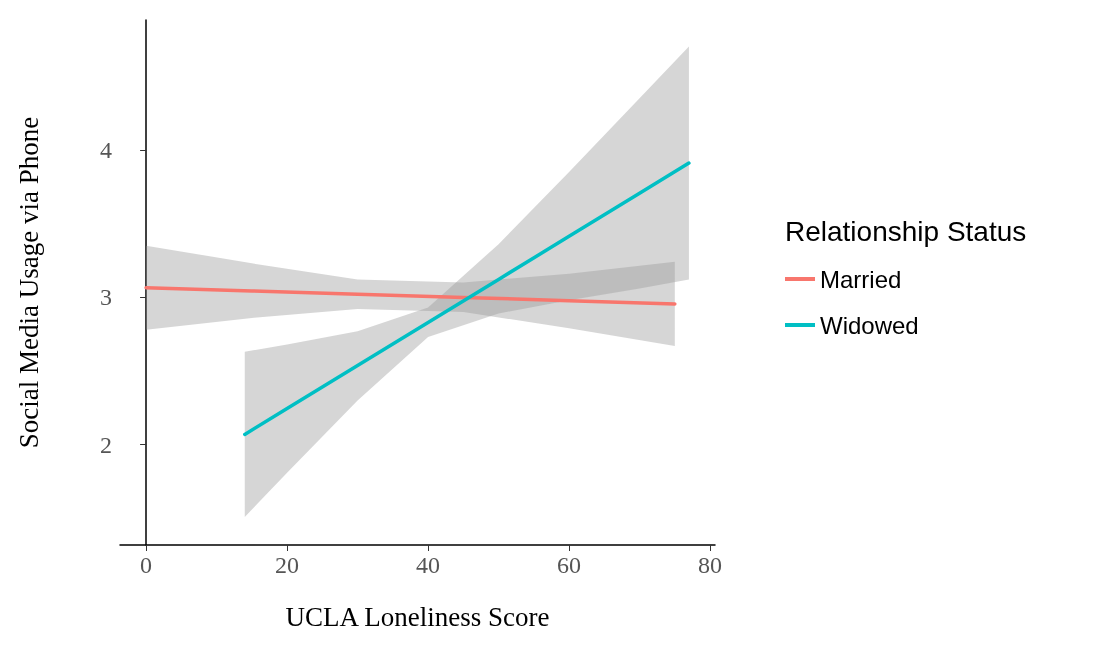 The image size is (1103, 666). What do you see at coordinates (428, 565) in the screenshot?
I see `x-tick-label: 40` at bounding box center [428, 565].